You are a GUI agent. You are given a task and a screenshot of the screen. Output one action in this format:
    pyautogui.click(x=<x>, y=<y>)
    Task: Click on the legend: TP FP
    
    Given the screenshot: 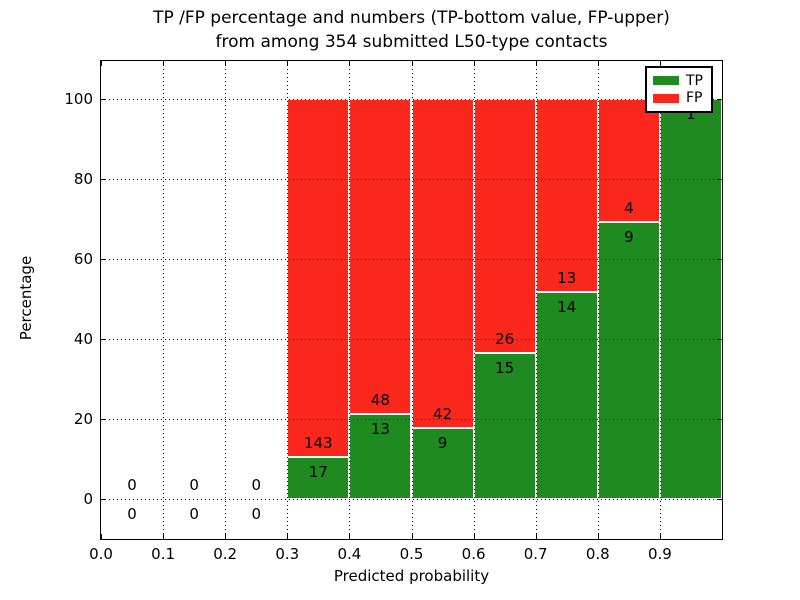 What is the action you would take?
    pyautogui.click(x=679, y=89)
    